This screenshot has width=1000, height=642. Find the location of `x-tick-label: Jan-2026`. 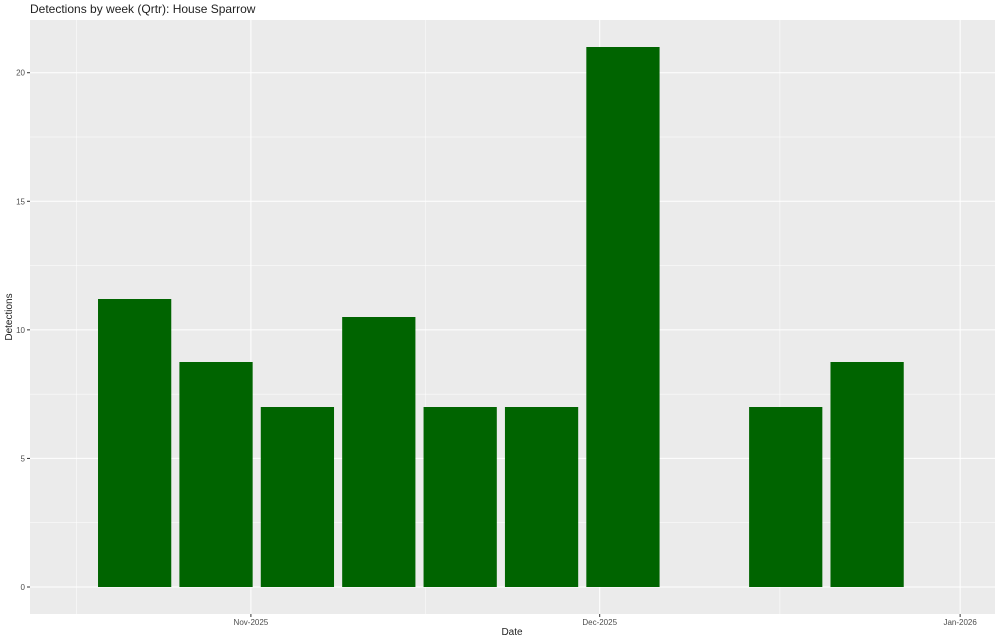

x-tick-label: Jan-2026 is located at coordinates (960, 622).